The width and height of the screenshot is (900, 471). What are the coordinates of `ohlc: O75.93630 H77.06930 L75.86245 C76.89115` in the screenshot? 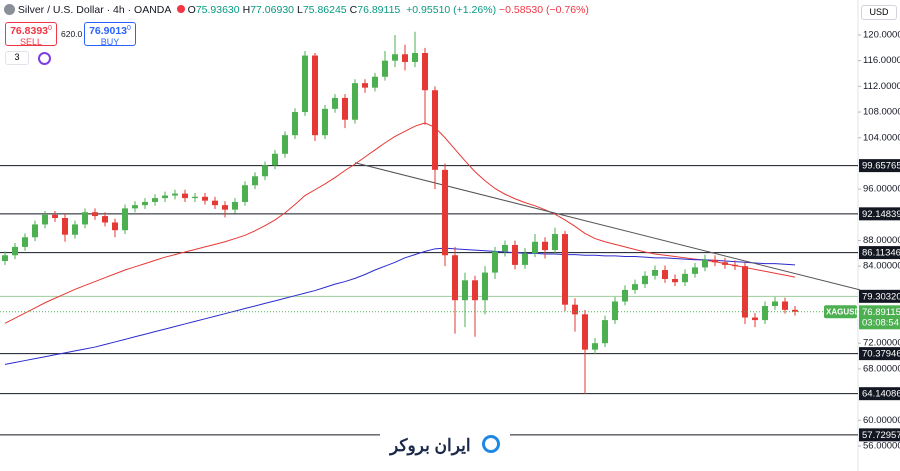 It's located at (296, 10).